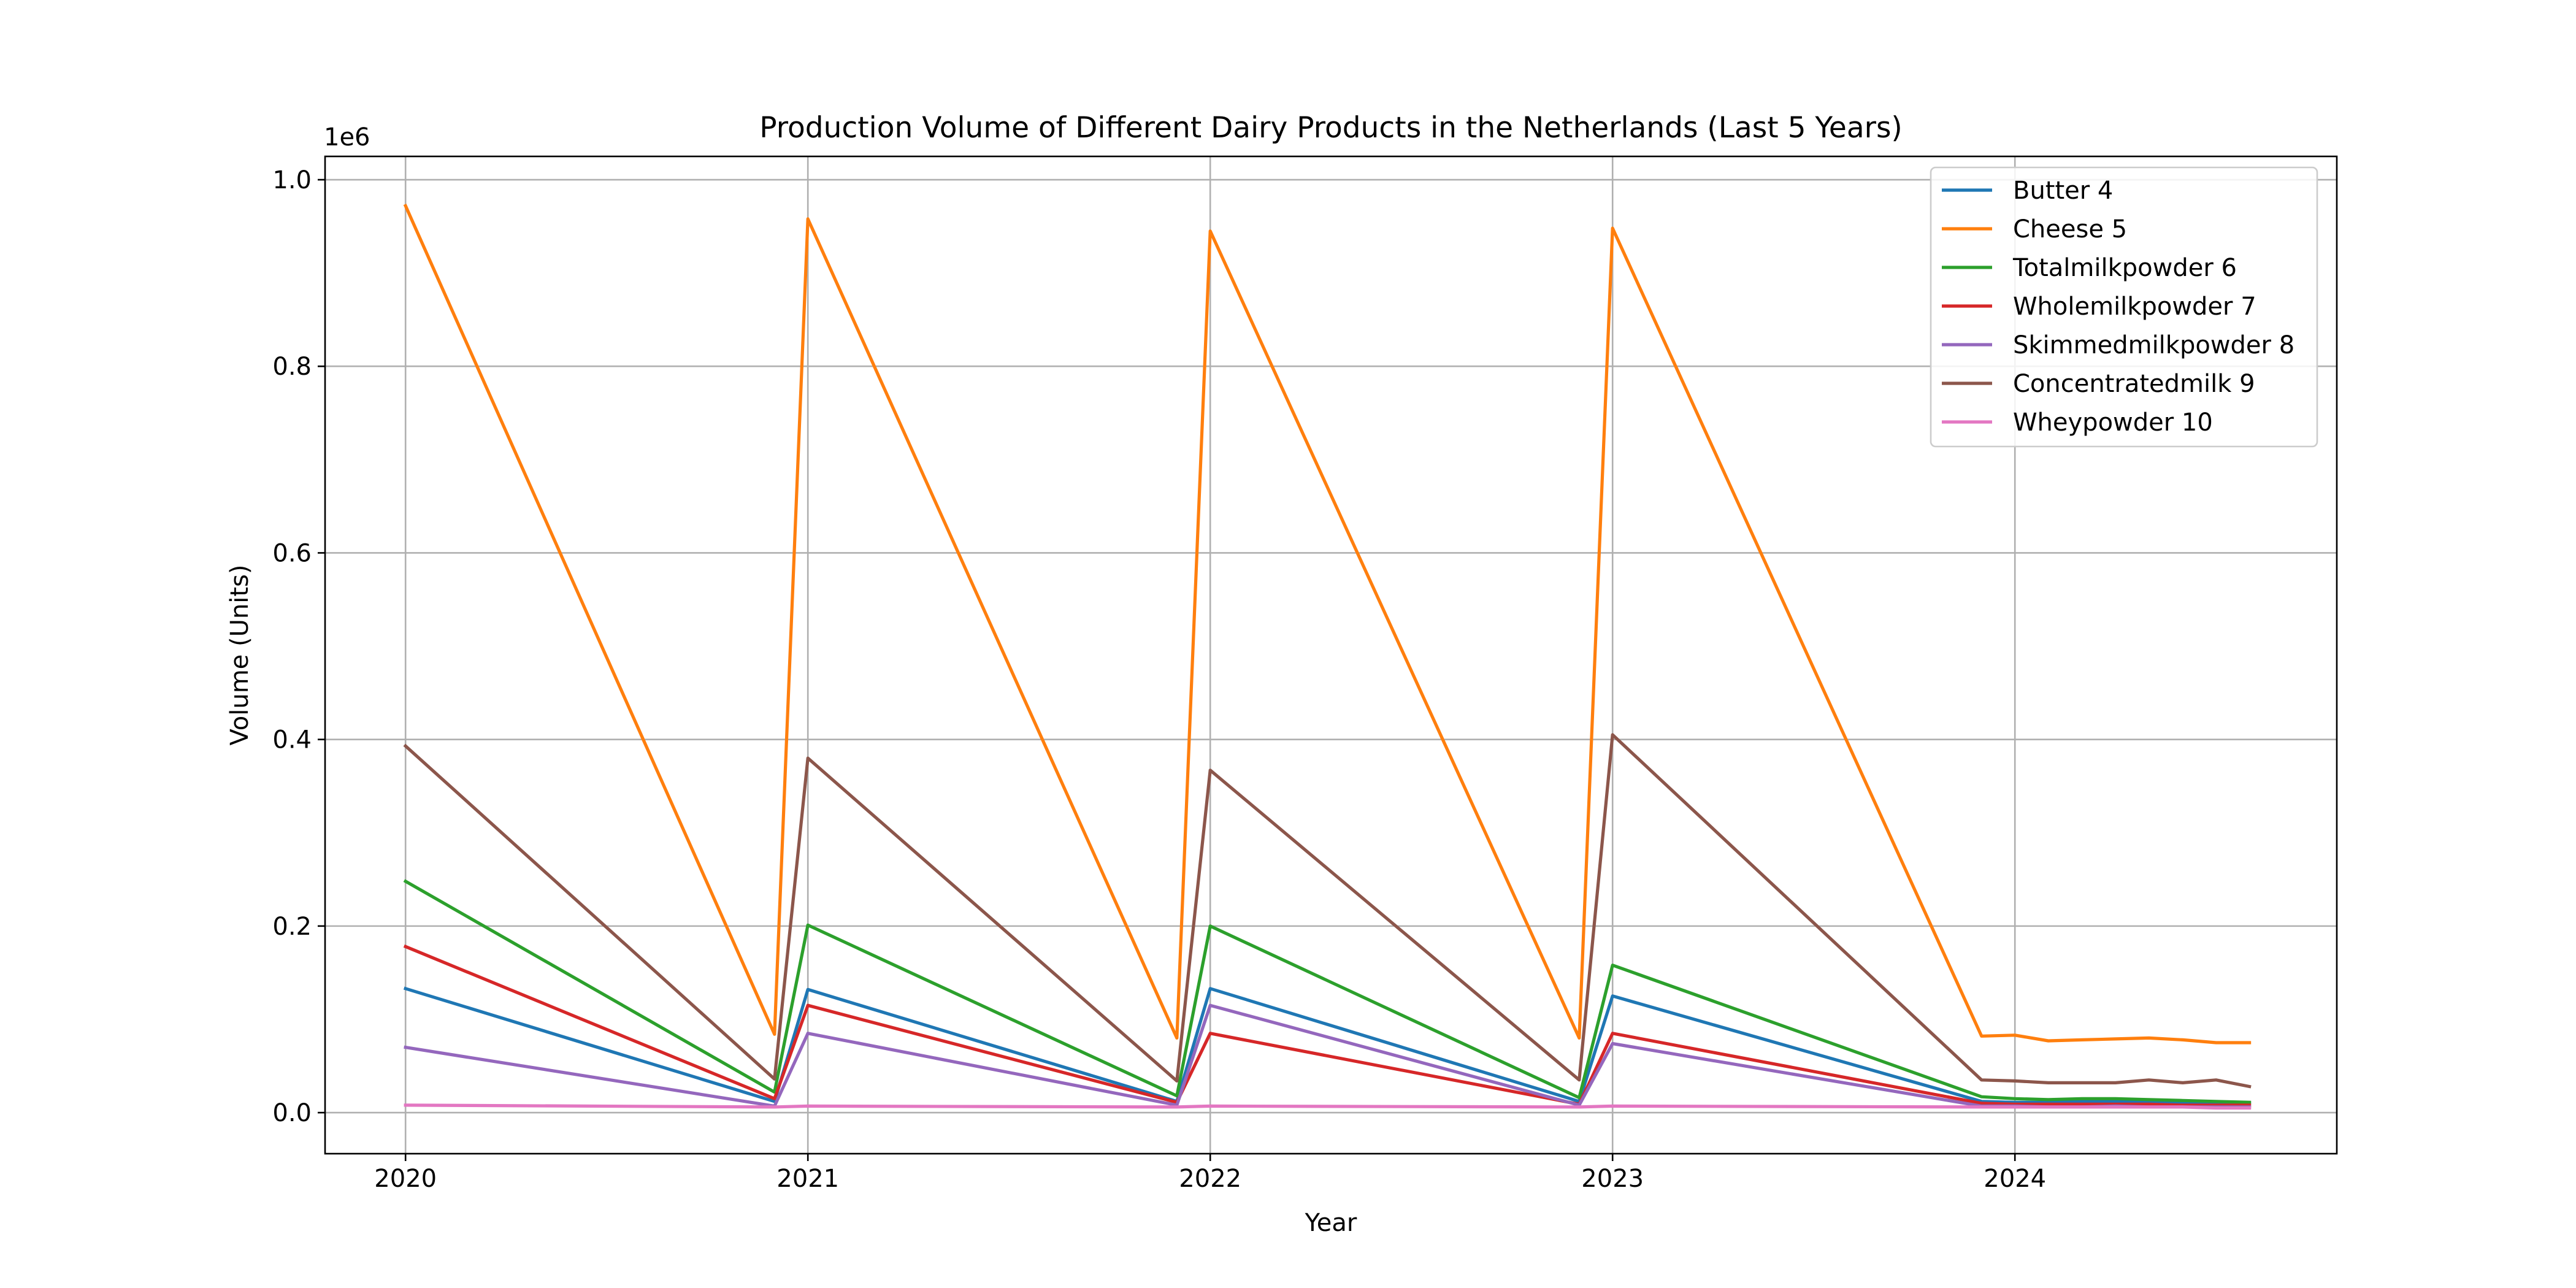 This screenshot has height=1288, width=2576. I want to click on legend-label: Totalmilkpowder 6, so click(2124, 268).